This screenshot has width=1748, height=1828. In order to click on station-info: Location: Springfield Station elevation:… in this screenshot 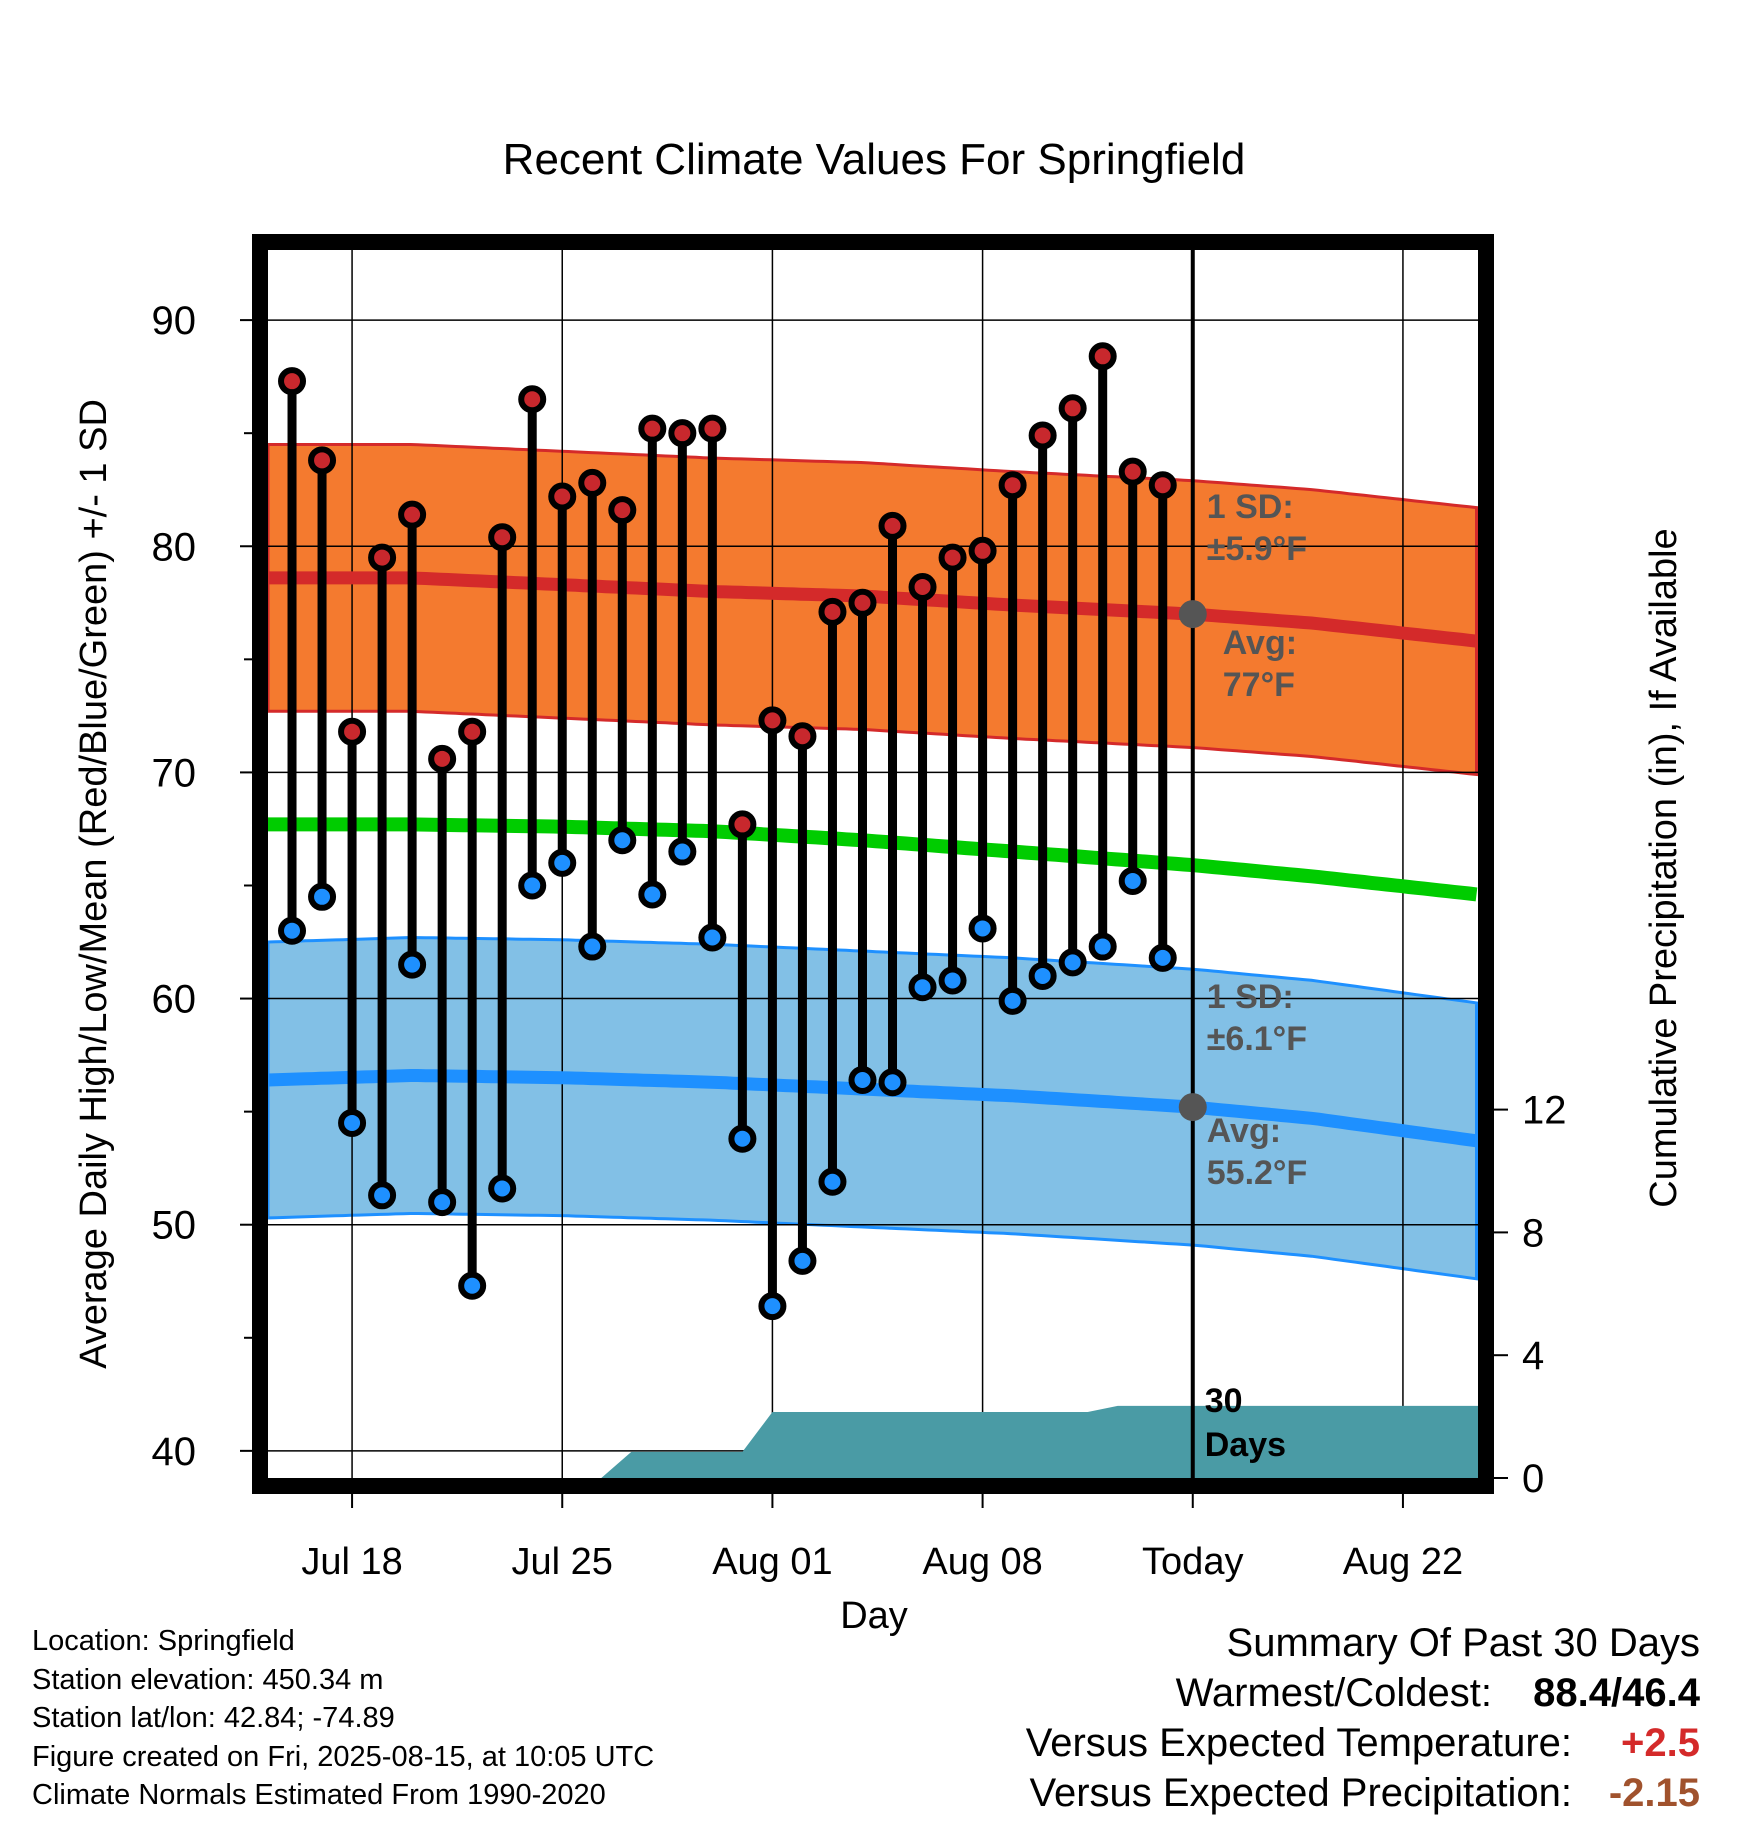, I will do `click(343, 1718)`.